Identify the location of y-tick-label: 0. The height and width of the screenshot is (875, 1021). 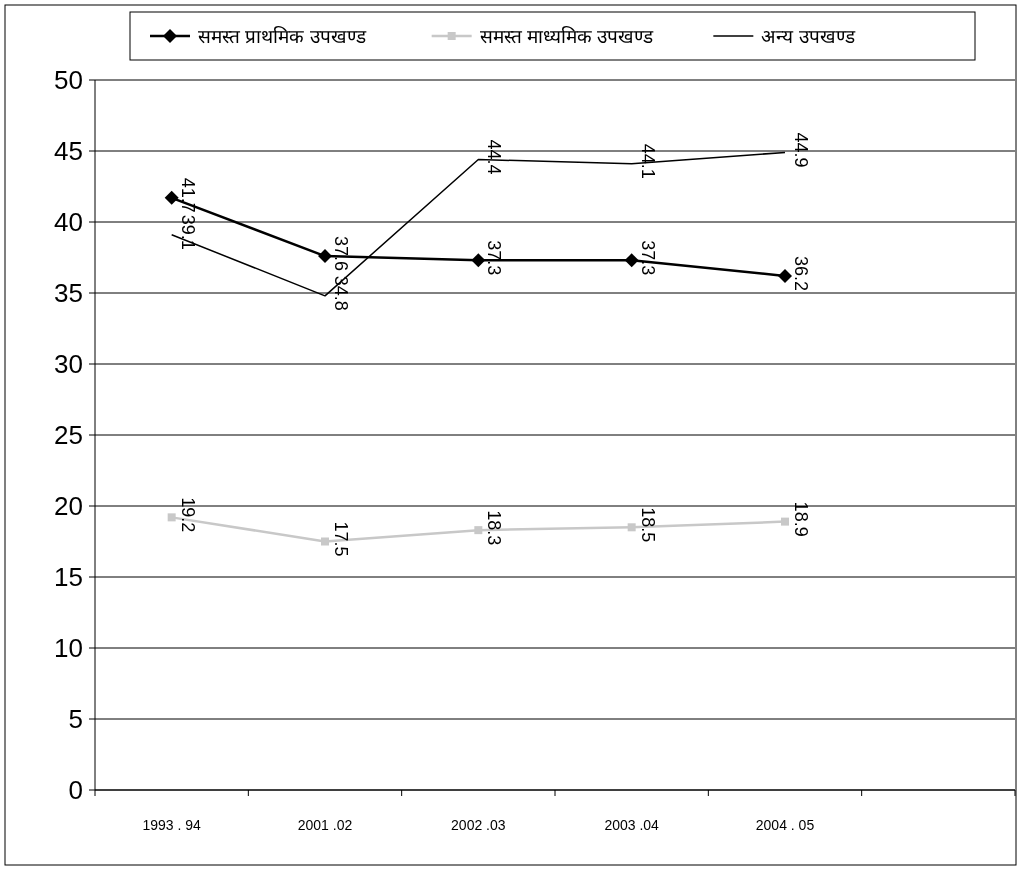
(75, 790).